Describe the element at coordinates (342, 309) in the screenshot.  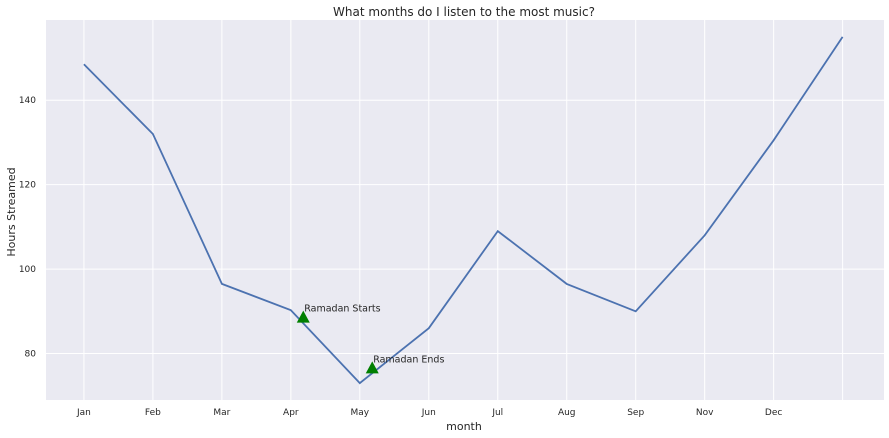
I see `annotation-label: Ramadan Starts` at that location.